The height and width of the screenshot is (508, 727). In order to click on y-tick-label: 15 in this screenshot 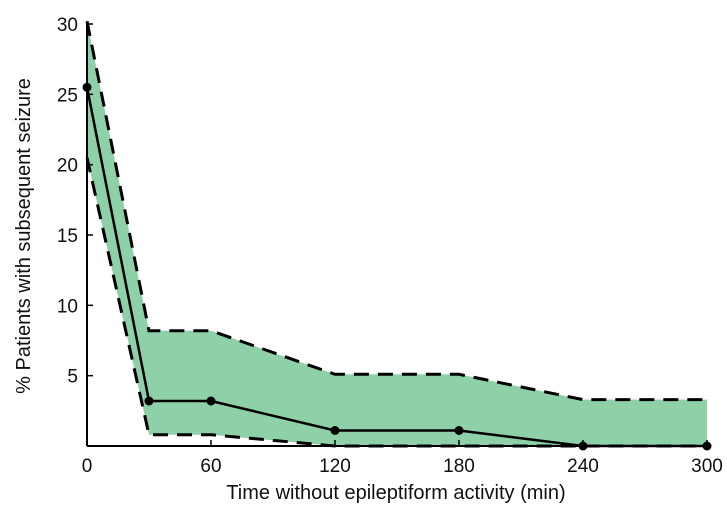, I will do `click(67, 236)`.